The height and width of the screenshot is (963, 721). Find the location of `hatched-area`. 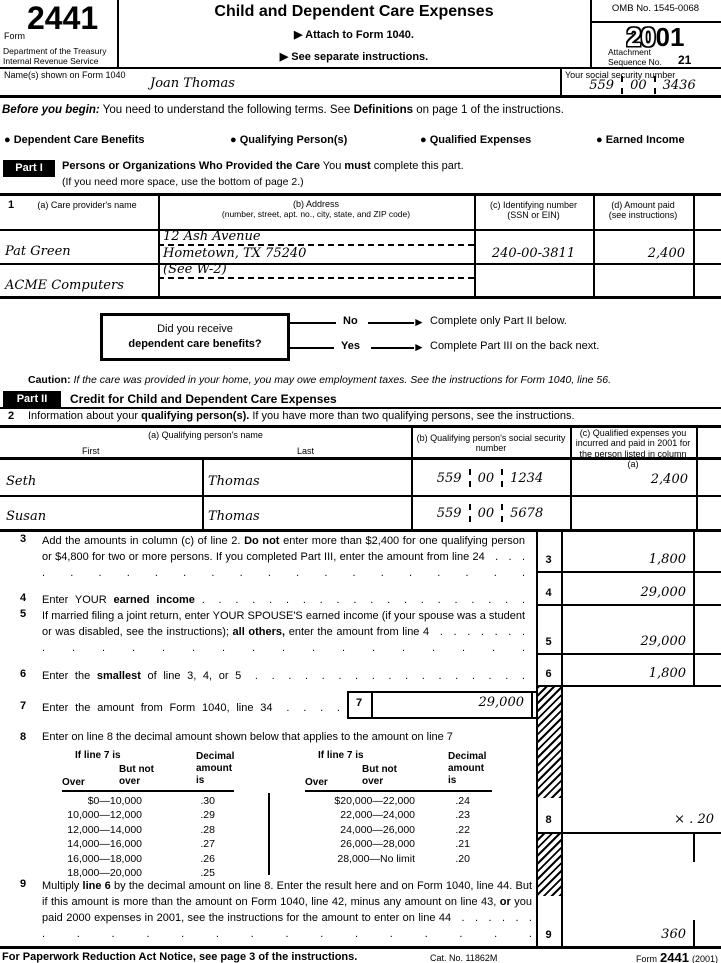

hatched-area is located at coordinates (549, 865).